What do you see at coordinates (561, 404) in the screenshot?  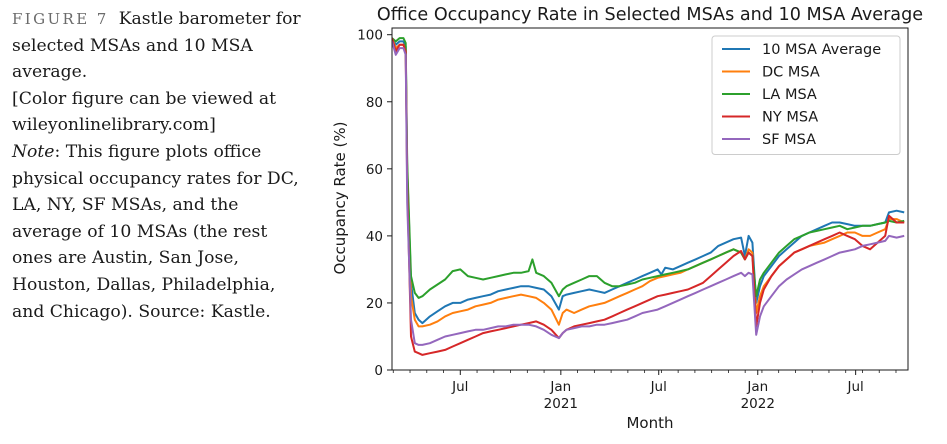 I see `x-tick-year-label: 2021` at bounding box center [561, 404].